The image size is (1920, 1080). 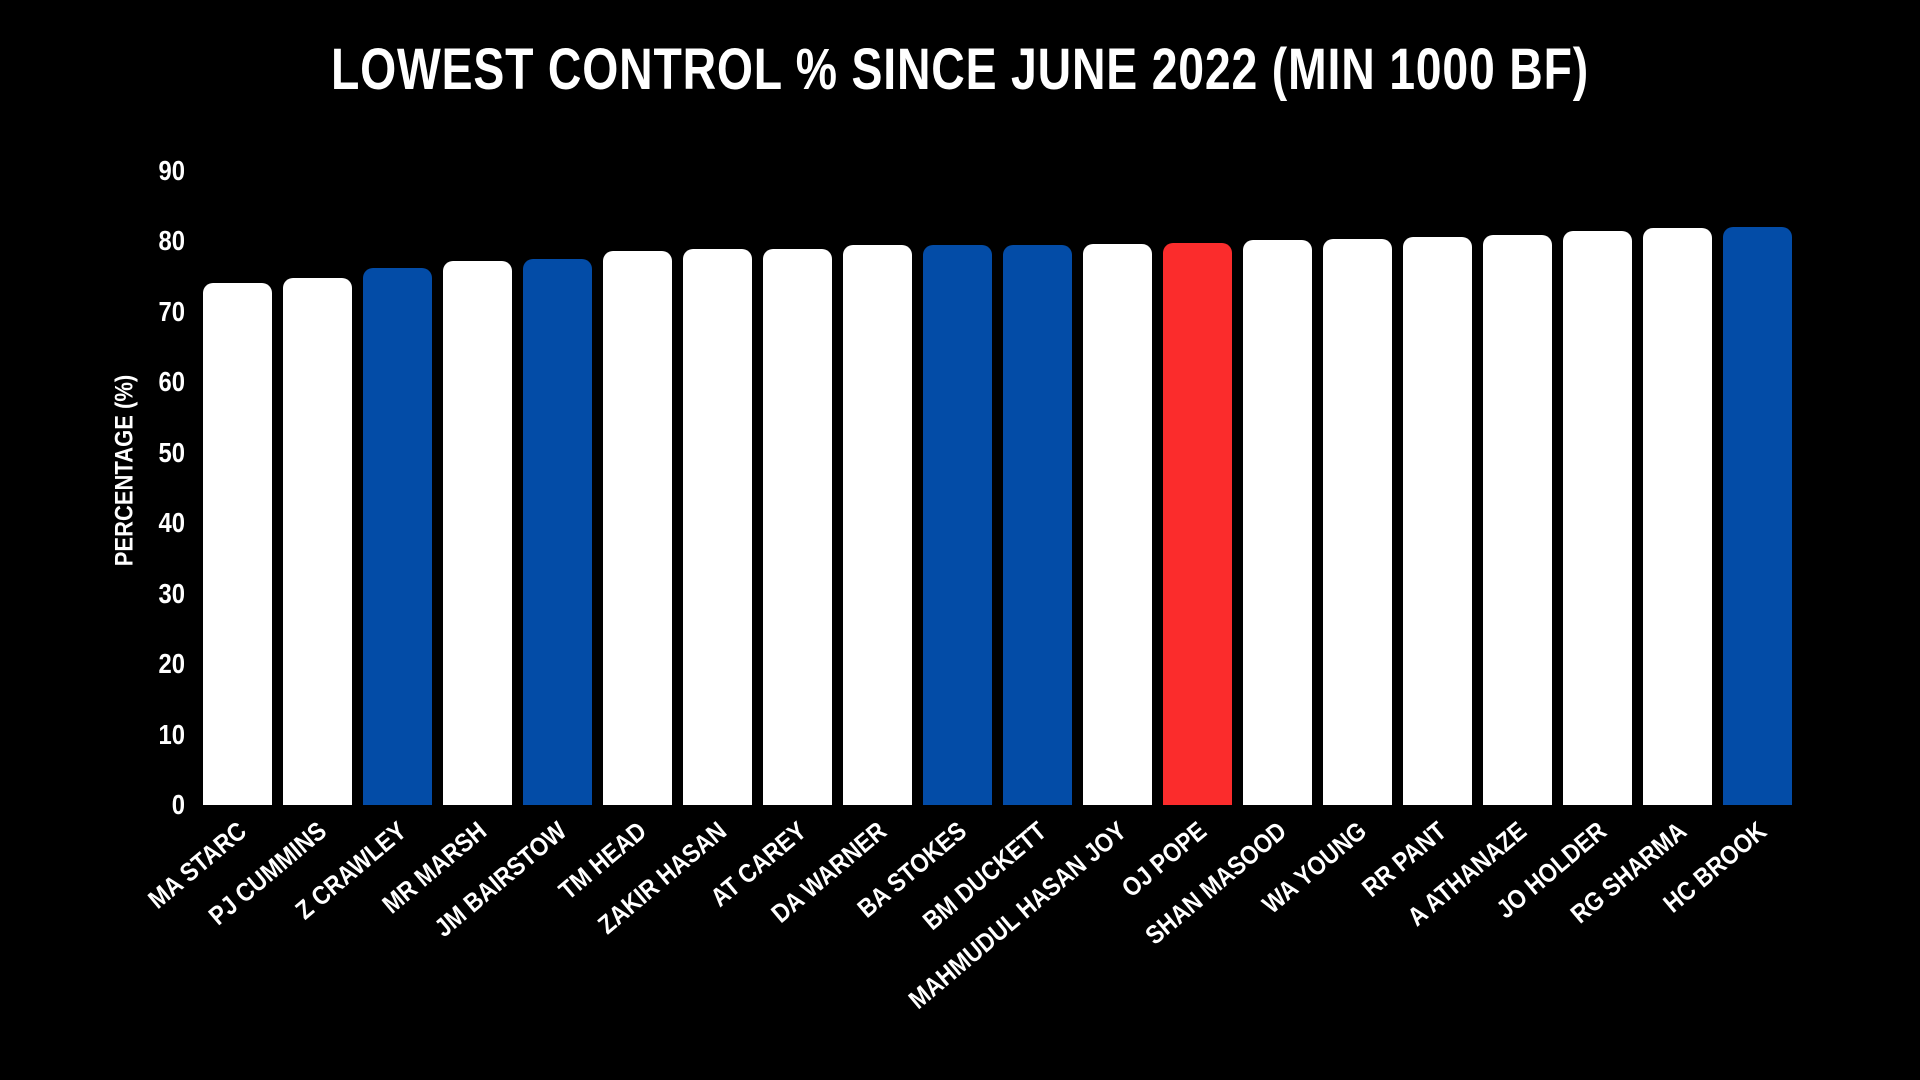 What do you see at coordinates (397, 536) in the screenshot?
I see `bar-z-crawley` at bounding box center [397, 536].